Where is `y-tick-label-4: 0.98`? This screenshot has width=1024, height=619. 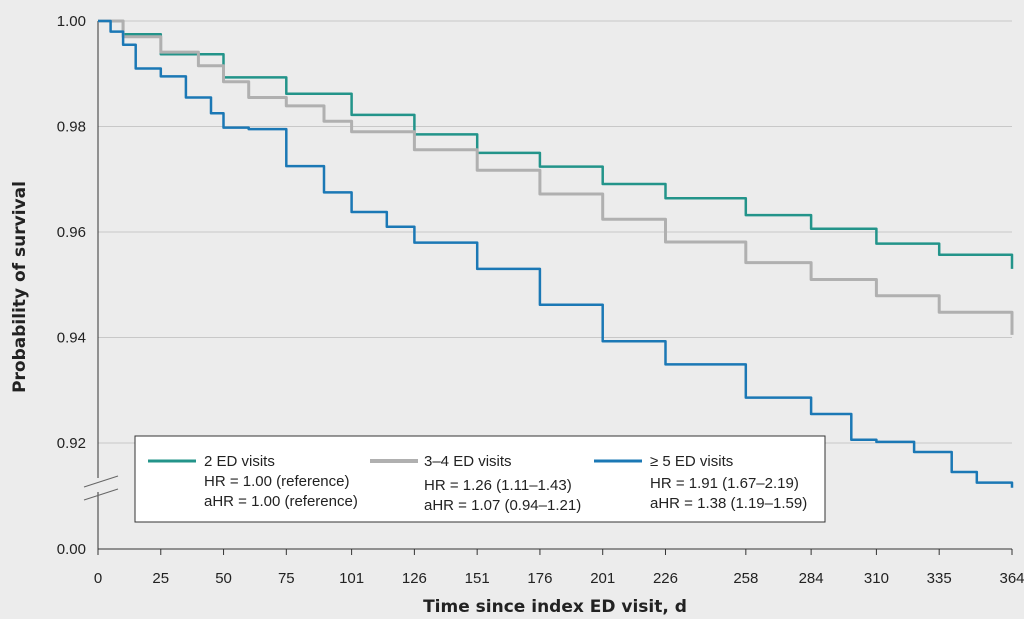
y-tick-label-4: 0.98 is located at coordinates (71, 127).